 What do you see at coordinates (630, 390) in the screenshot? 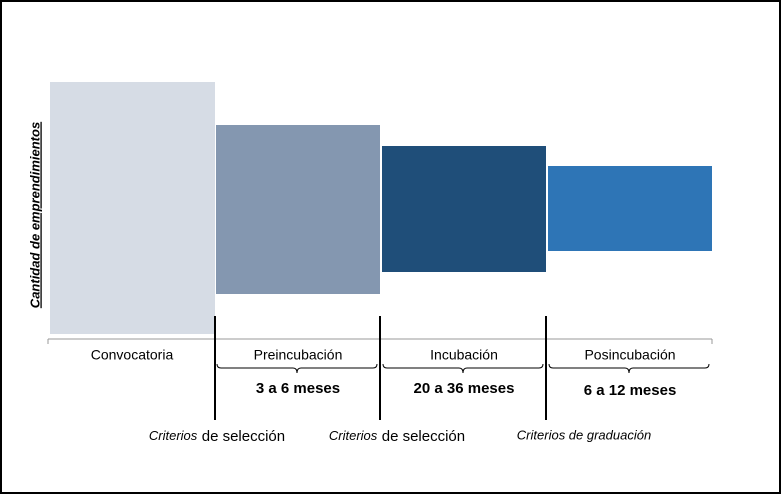
I see `stage-duration: 6 a 12 meses` at bounding box center [630, 390].